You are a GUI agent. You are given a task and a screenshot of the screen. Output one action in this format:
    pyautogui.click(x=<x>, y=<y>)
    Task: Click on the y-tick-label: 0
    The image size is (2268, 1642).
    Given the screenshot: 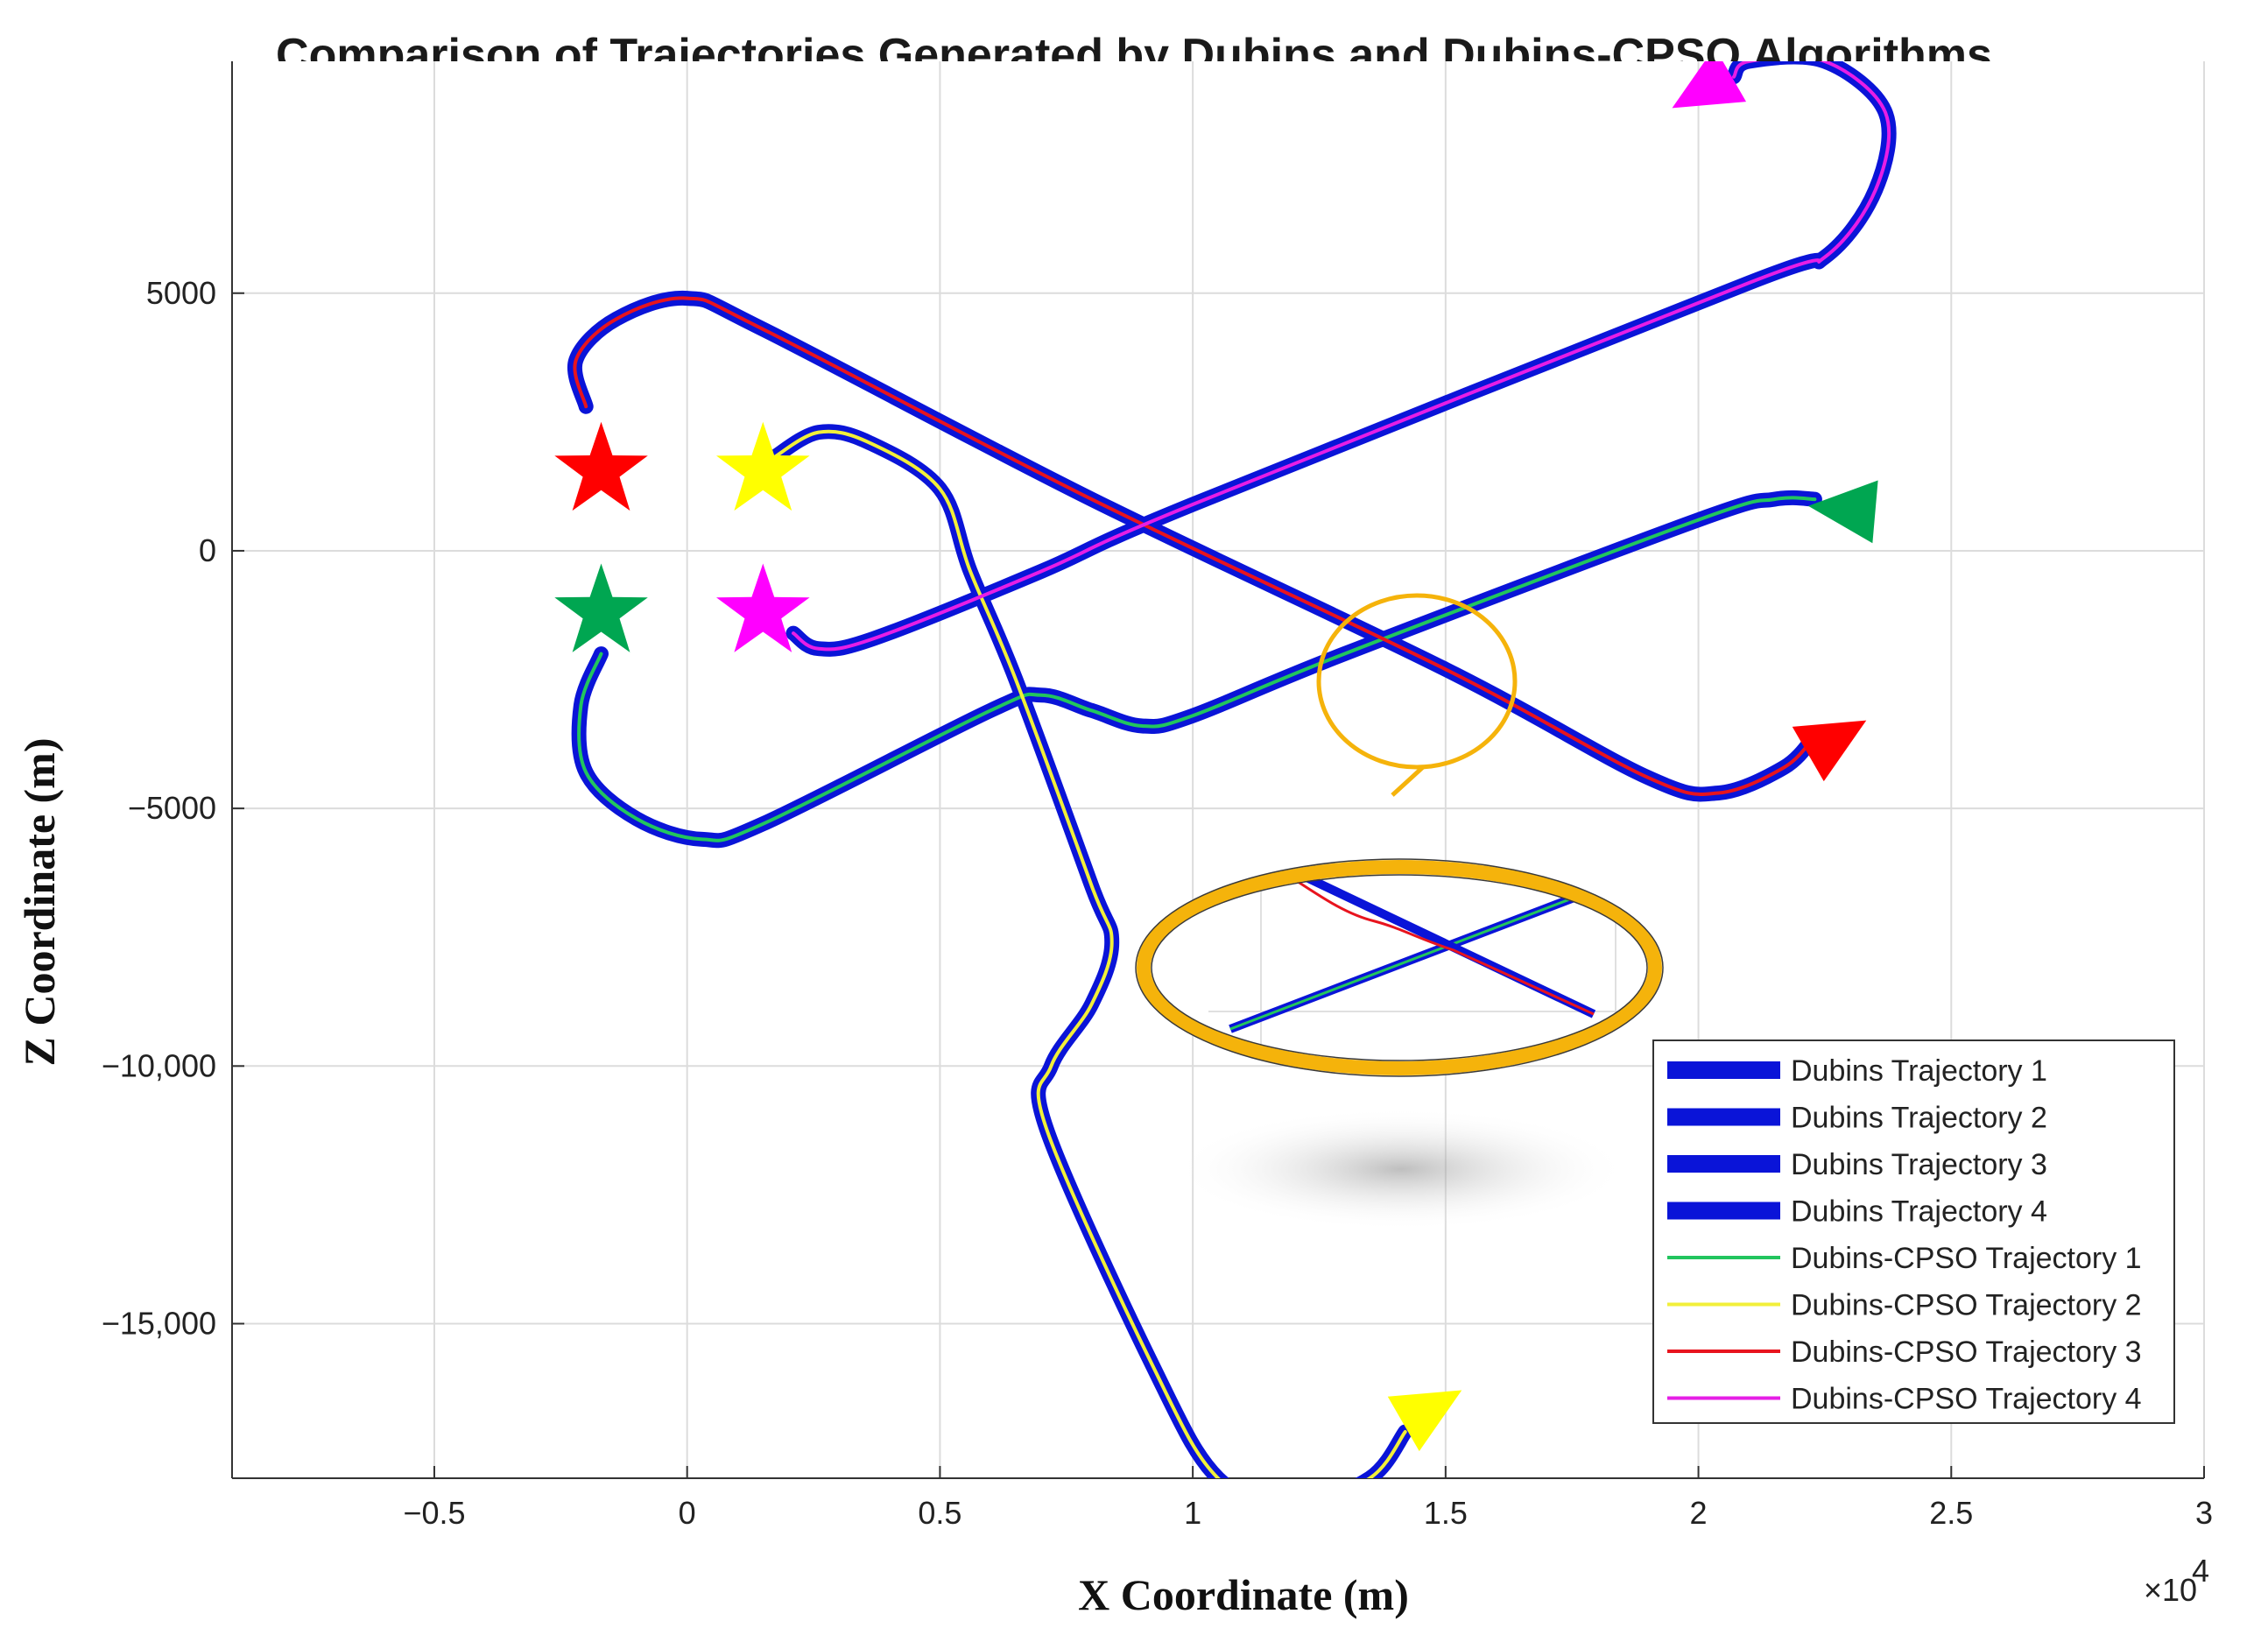 What is the action you would take?
    pyautogui.click(x=207, y=550)
    